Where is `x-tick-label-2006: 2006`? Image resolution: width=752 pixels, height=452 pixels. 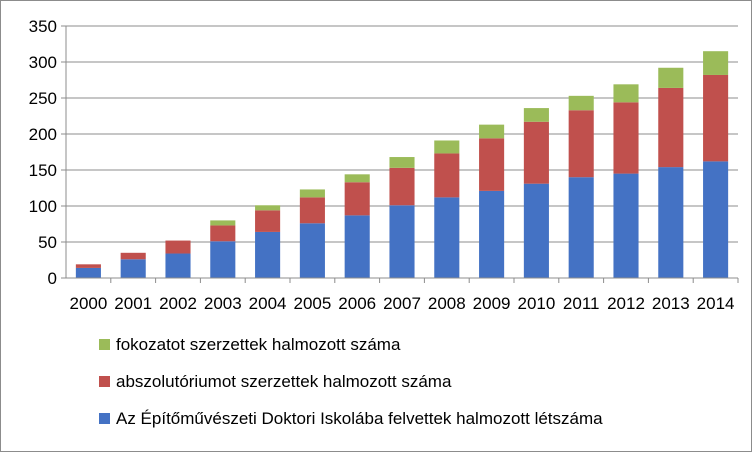
x-tick-label-2006: 2006 is located at coordinates (357, 303).